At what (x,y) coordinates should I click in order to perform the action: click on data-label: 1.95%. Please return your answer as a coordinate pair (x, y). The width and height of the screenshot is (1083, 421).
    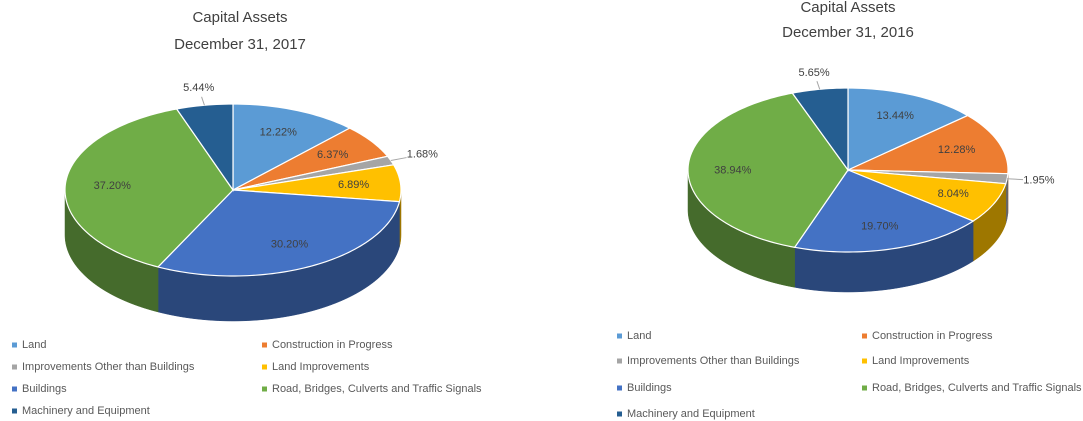
    Looking at the image, I should click on (1038, 180).